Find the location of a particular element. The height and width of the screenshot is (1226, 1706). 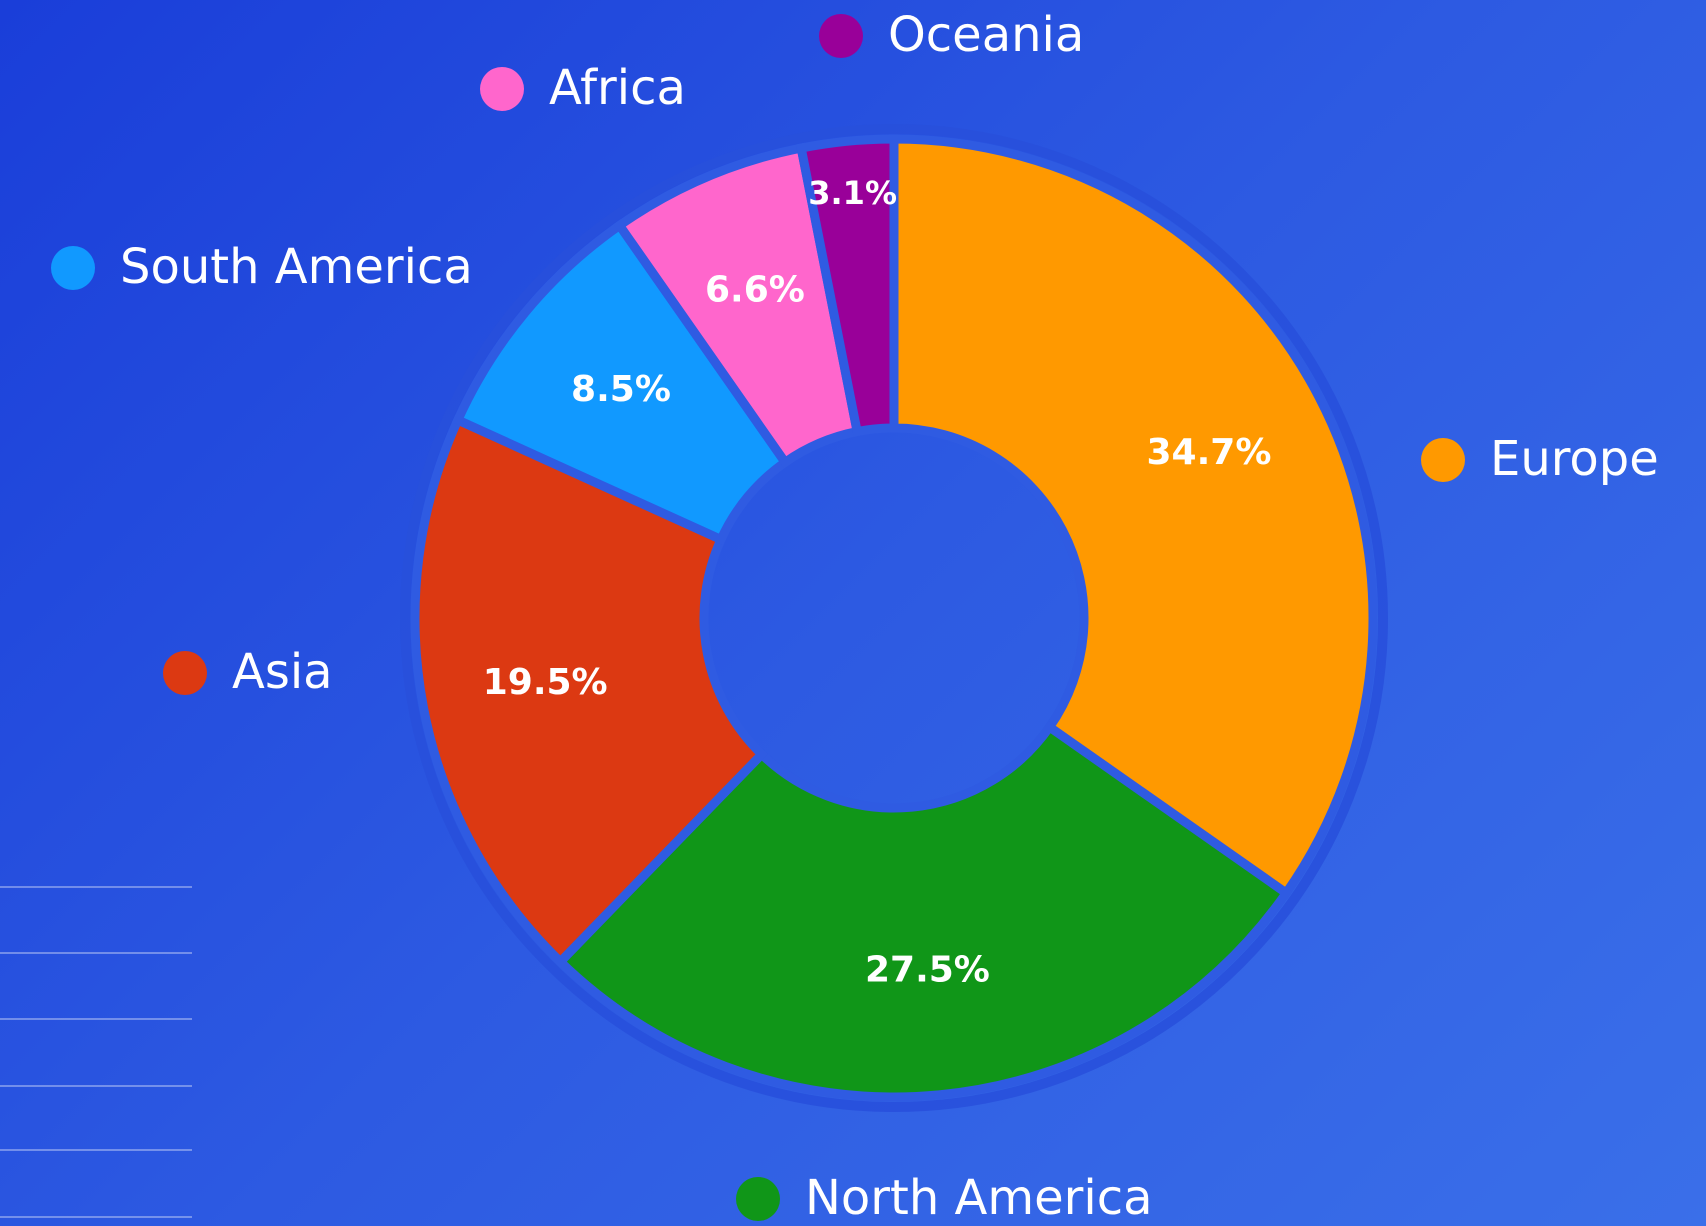

value-label: 6.6% is located at coordinates (755, 289).